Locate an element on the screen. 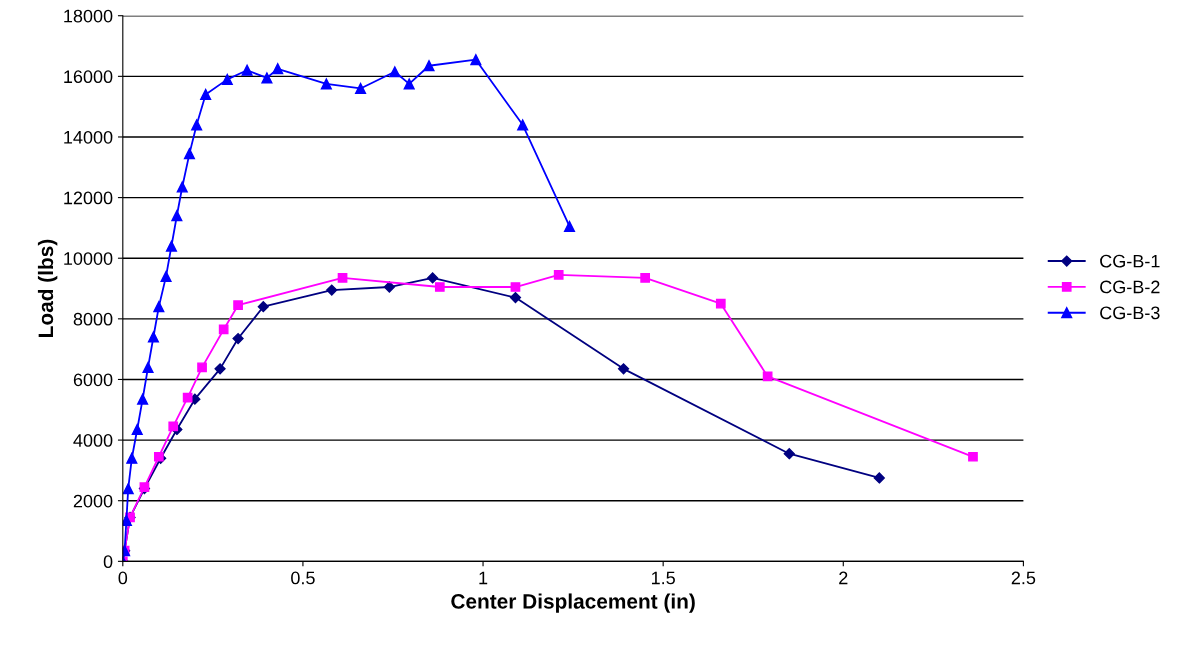 Image resolution: width=1204 pixels, height=655 pixels. x-tick-label: 2.5 is located at coordinates (1023, 578).